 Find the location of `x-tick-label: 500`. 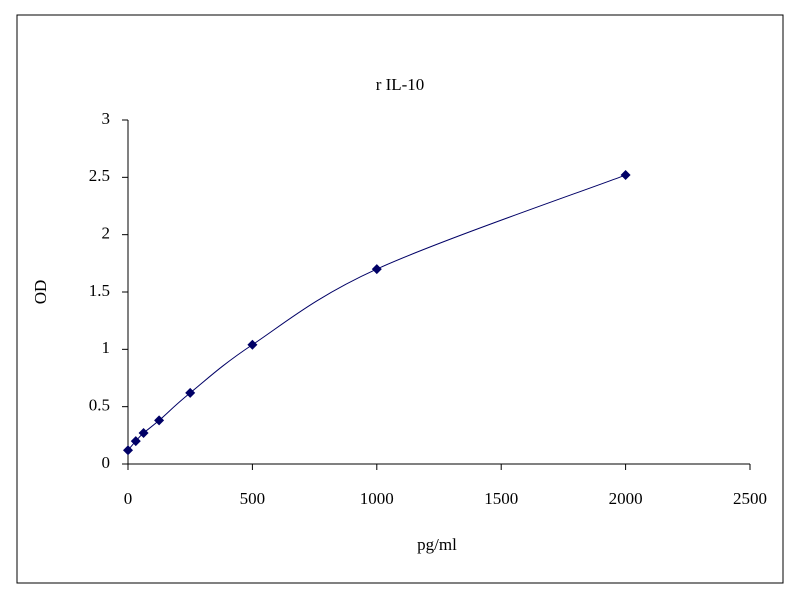

x-tick-label: 500 is located at coordinates (253, 498).